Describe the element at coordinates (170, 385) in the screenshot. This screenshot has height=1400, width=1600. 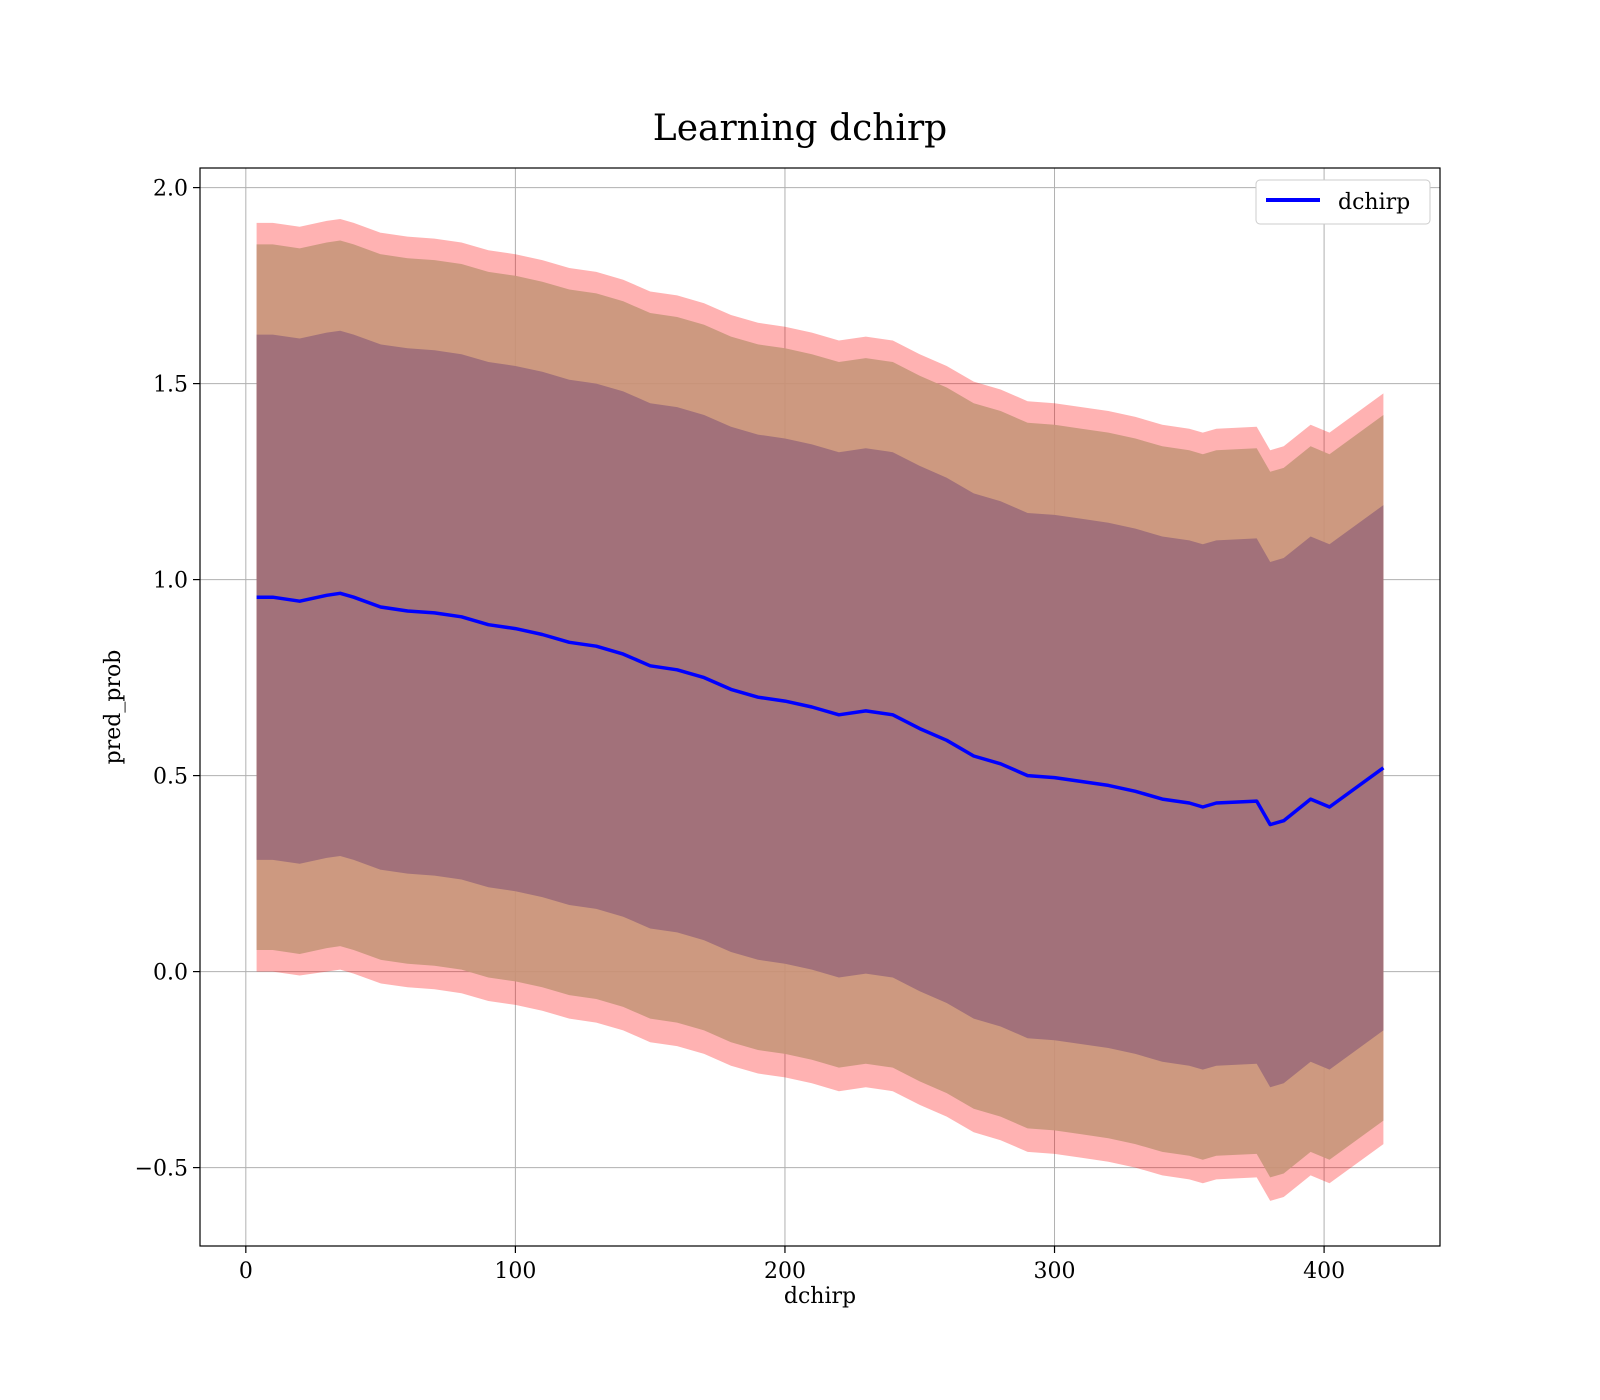
I see `y-tick-label-4: 1.5` at that location.